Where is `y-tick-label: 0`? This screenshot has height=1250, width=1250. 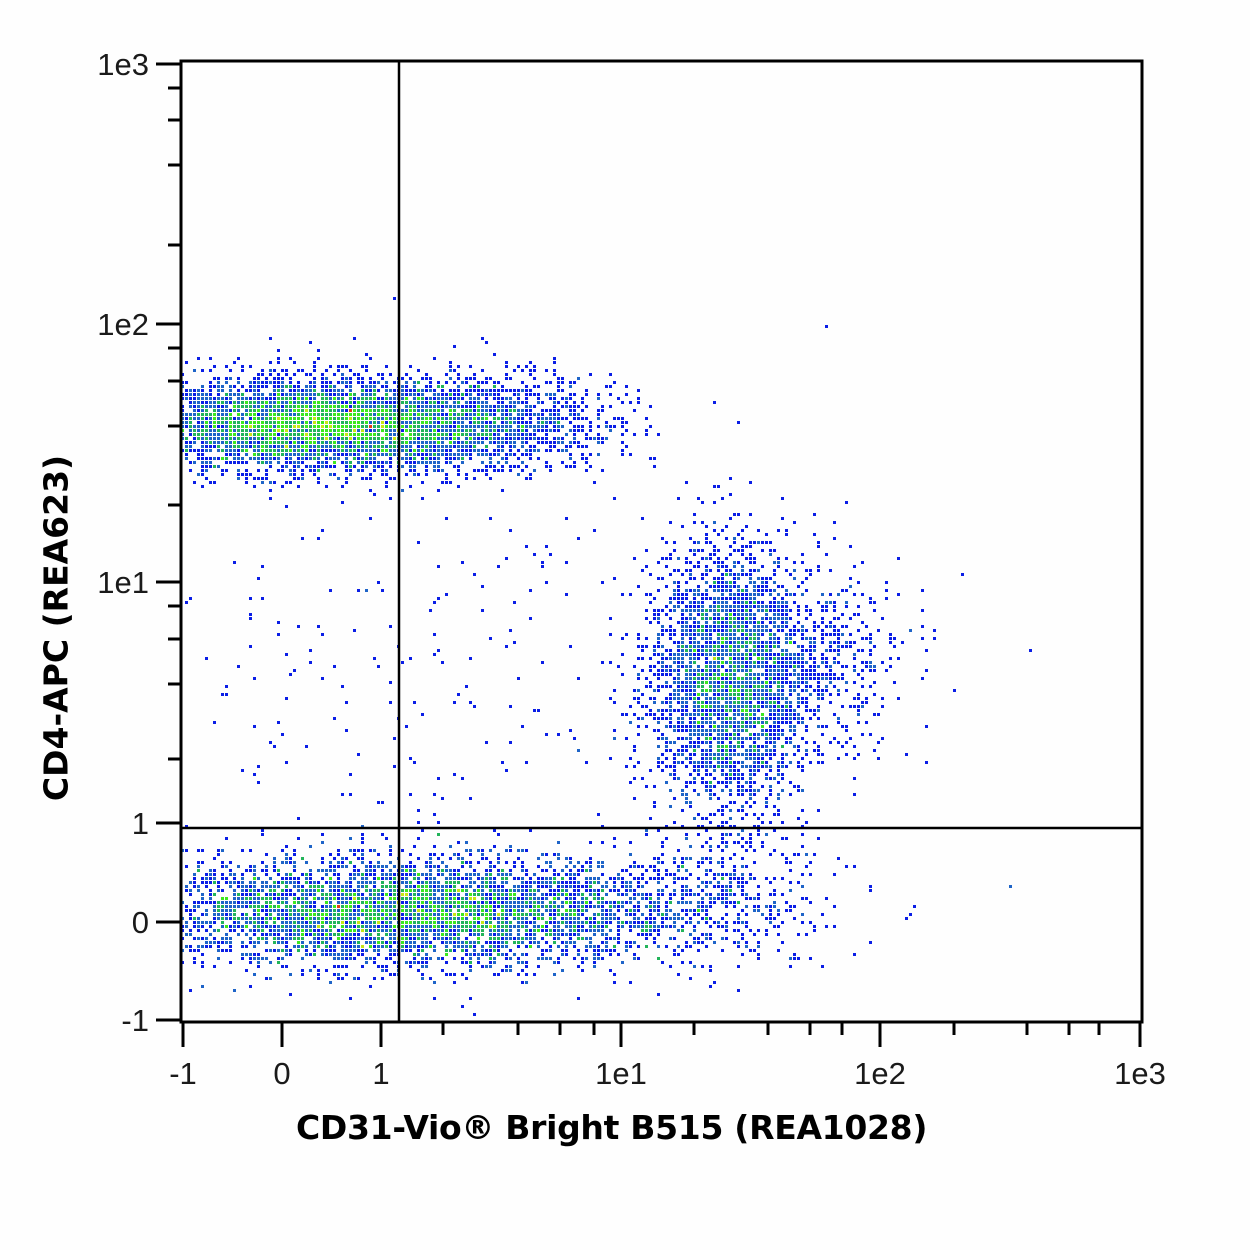 y-tick-label: 0 is located at coordinates (140, 922).